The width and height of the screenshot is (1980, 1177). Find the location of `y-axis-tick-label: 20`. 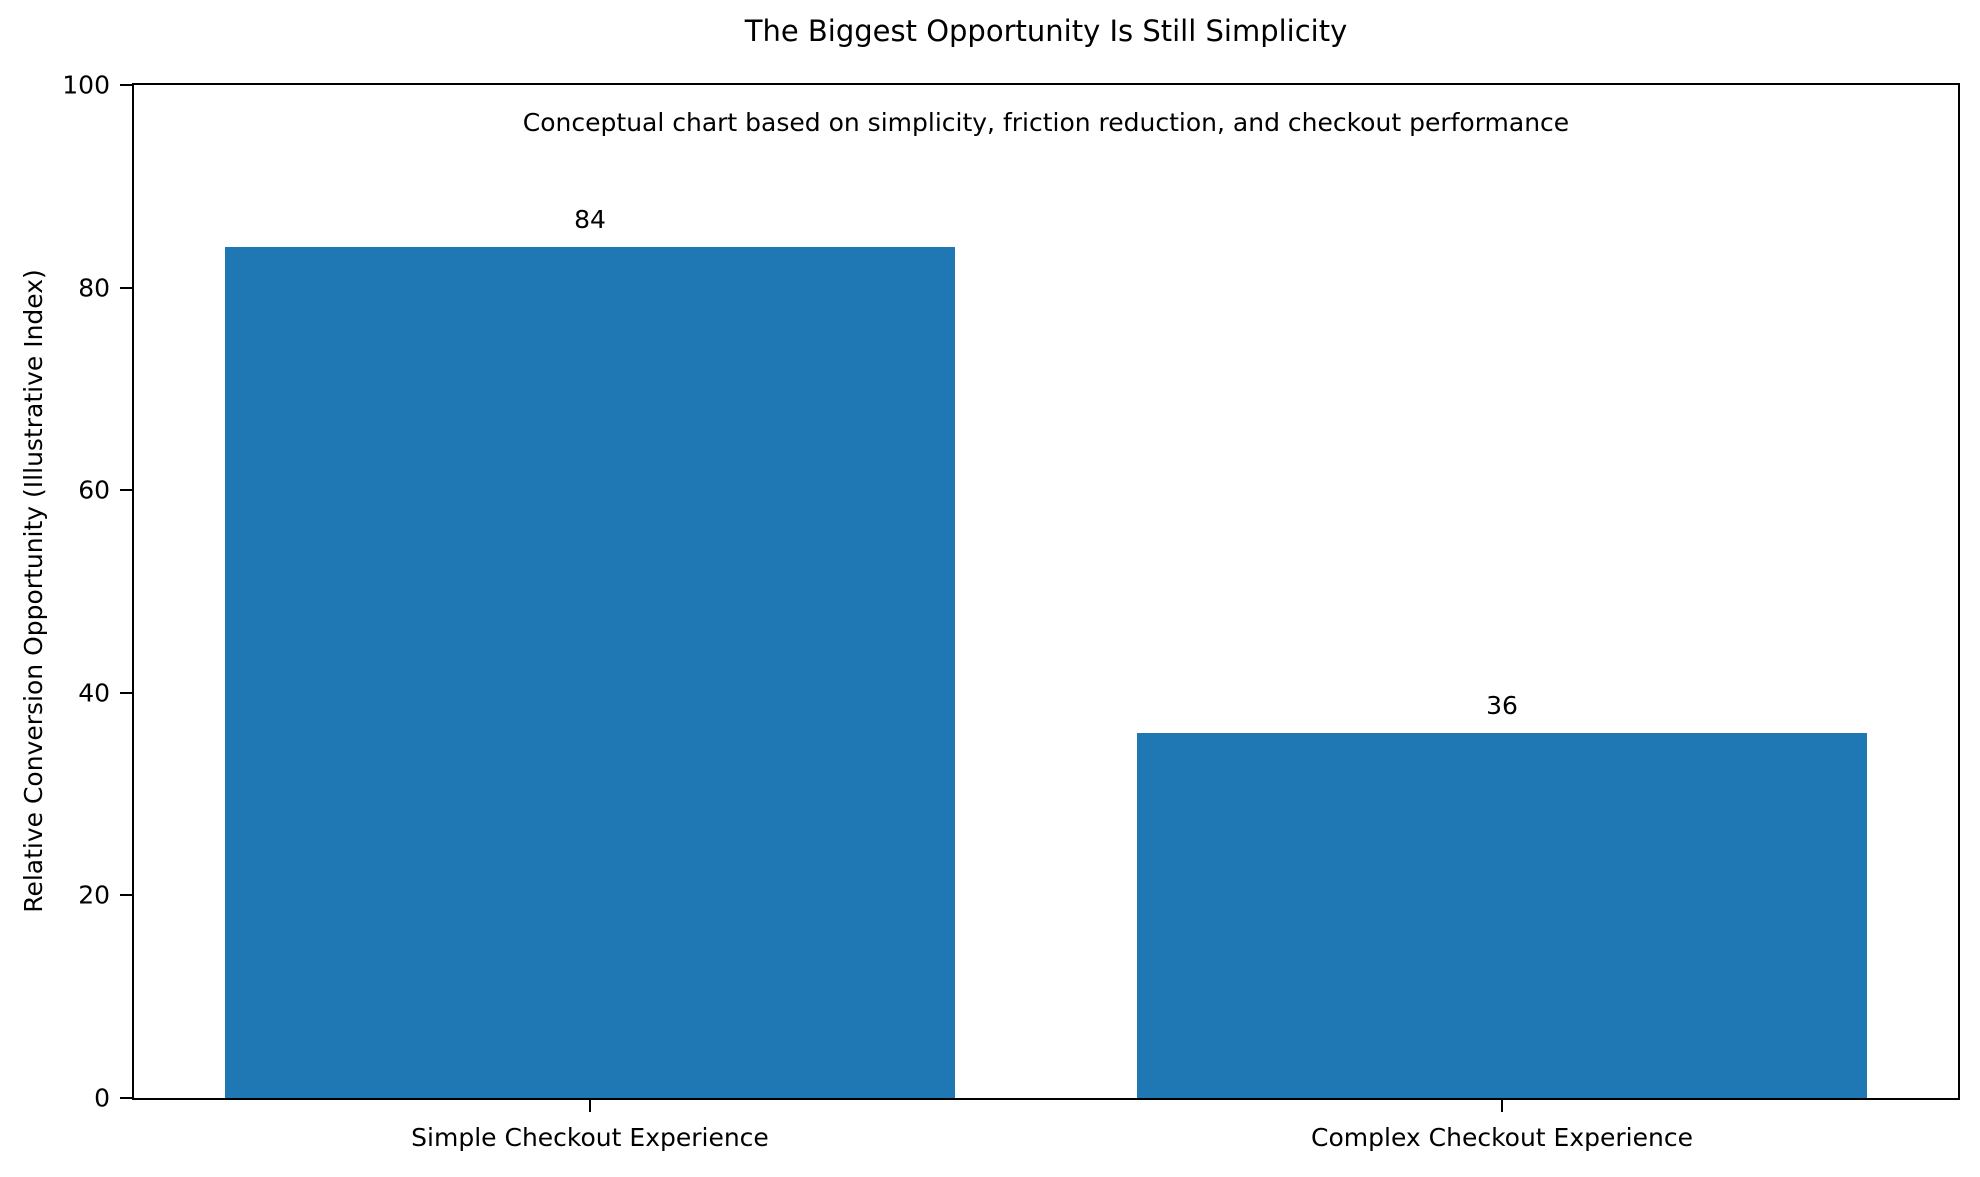

y-axis-tick-label: 20 is located at coordinates (94, 895).